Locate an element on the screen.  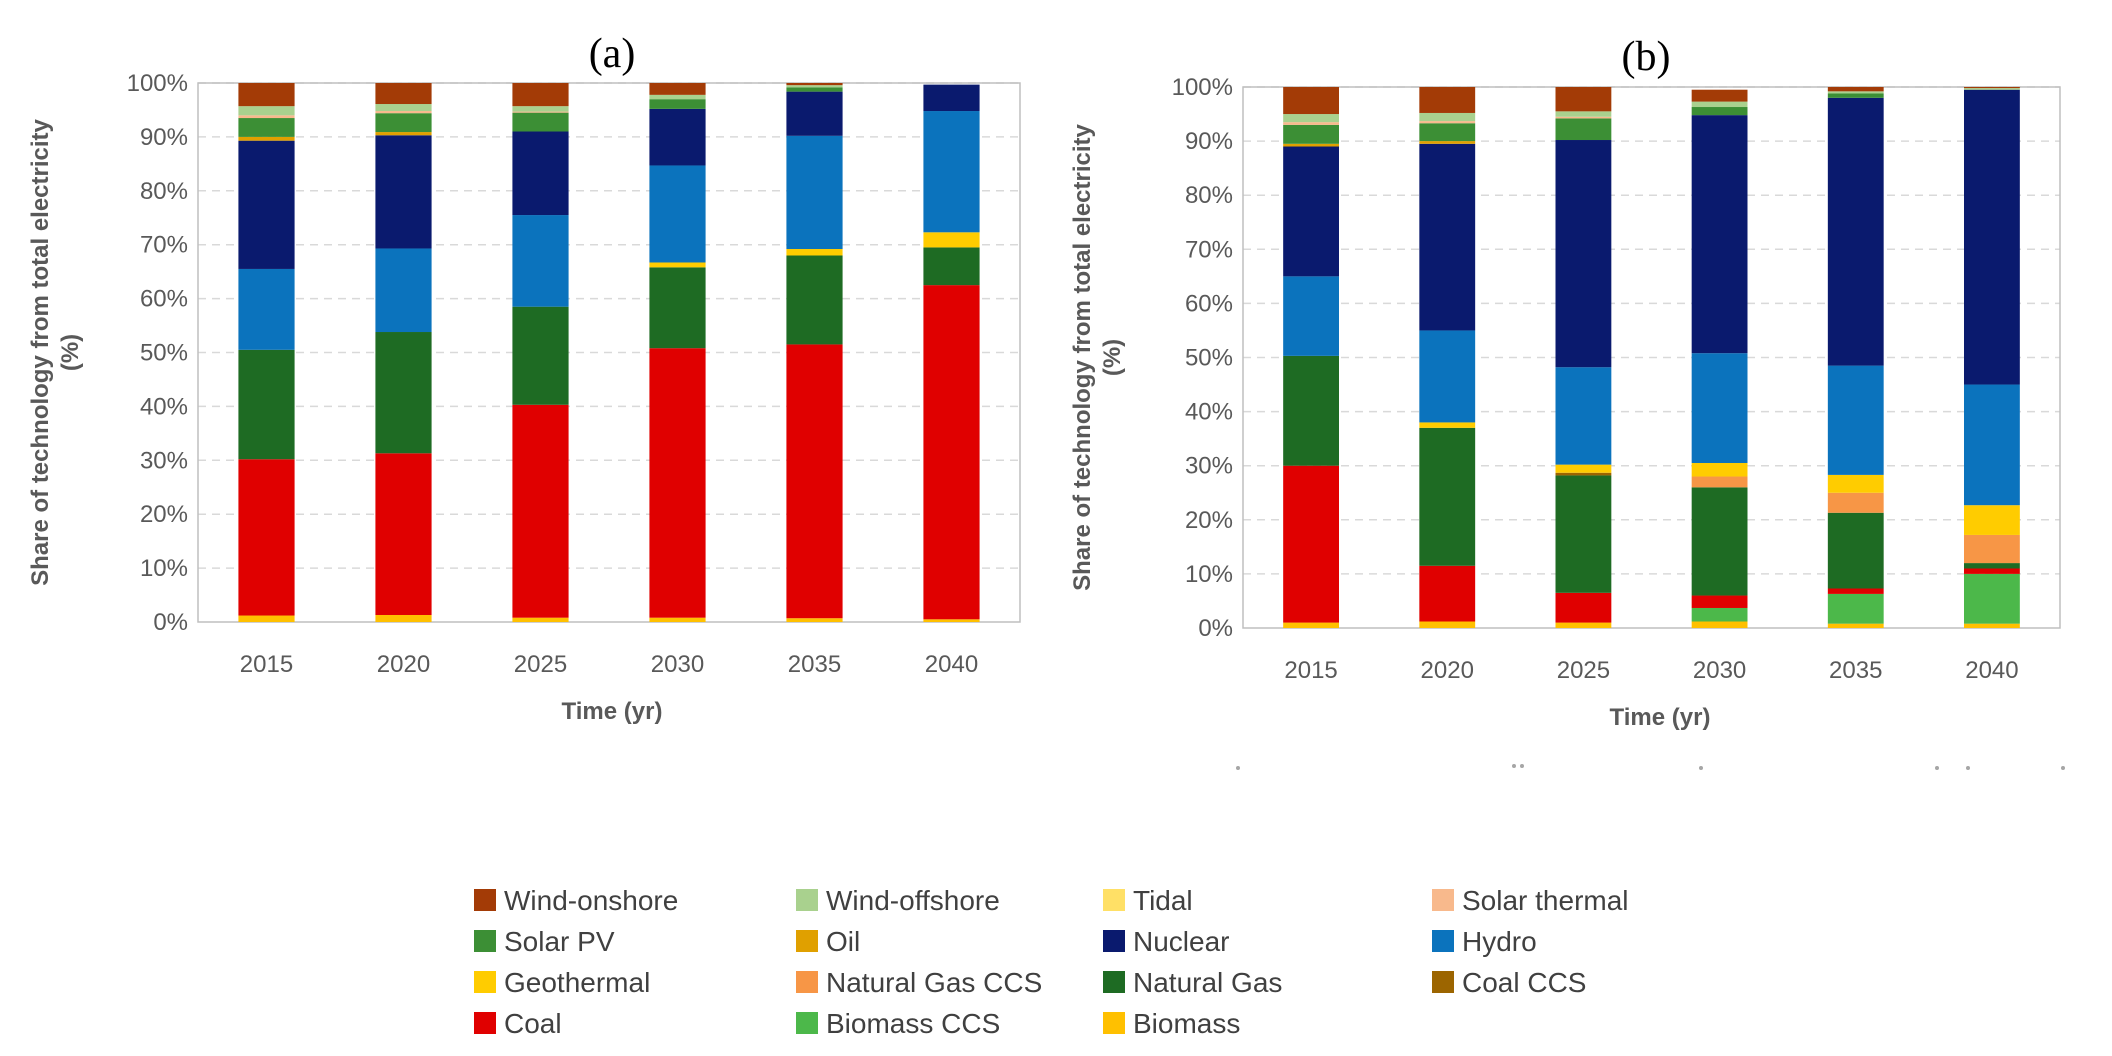
legend-label: Solar thermal is located at coordinates (1545, 900).